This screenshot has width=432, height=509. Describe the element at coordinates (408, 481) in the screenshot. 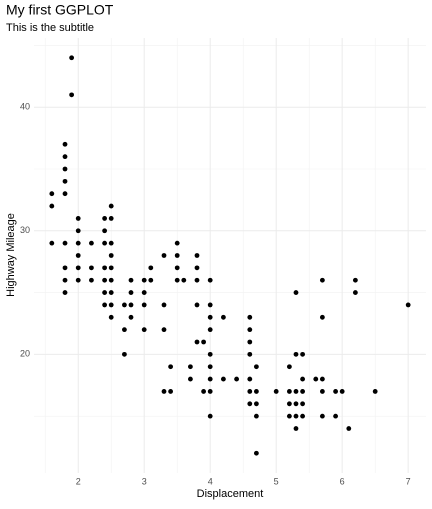

I see `x-tick-label: 7` at that location.